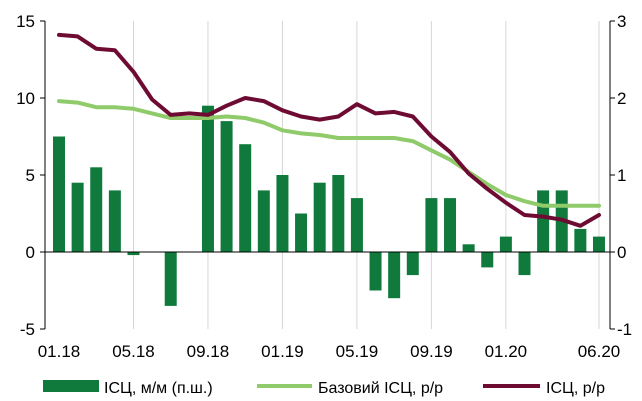 The image size is (642, 401). What do you see at coordinates (282, 213) in the screenshot?
I see `bar-01.19` at bounding box center [282, 213].